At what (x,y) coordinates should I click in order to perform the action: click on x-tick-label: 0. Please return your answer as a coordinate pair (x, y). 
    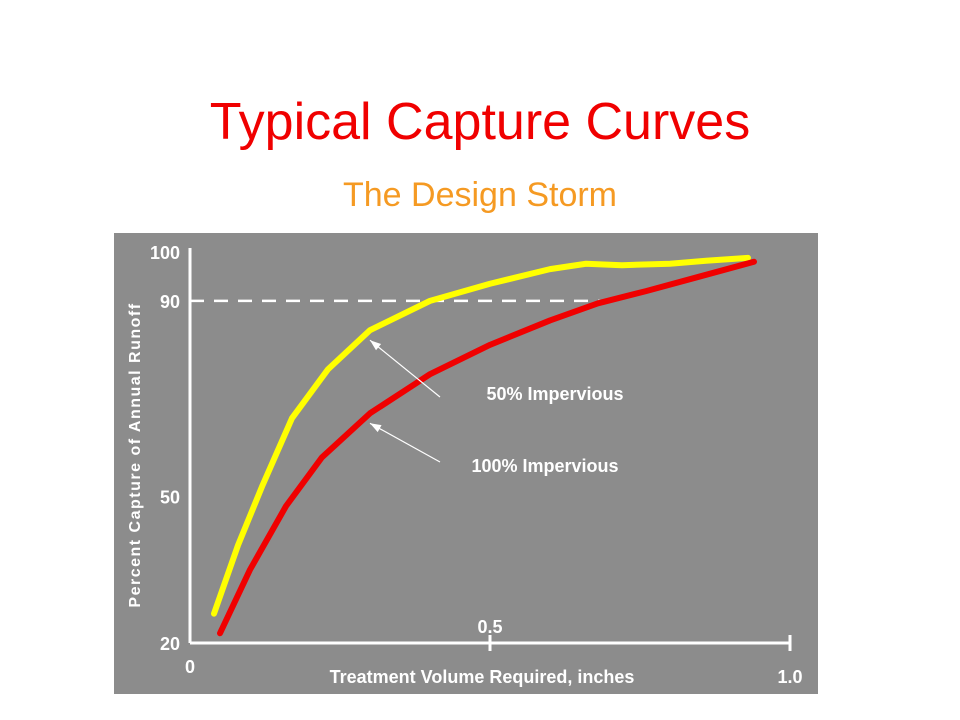
    Looking at the image, I should click on (190, 667).